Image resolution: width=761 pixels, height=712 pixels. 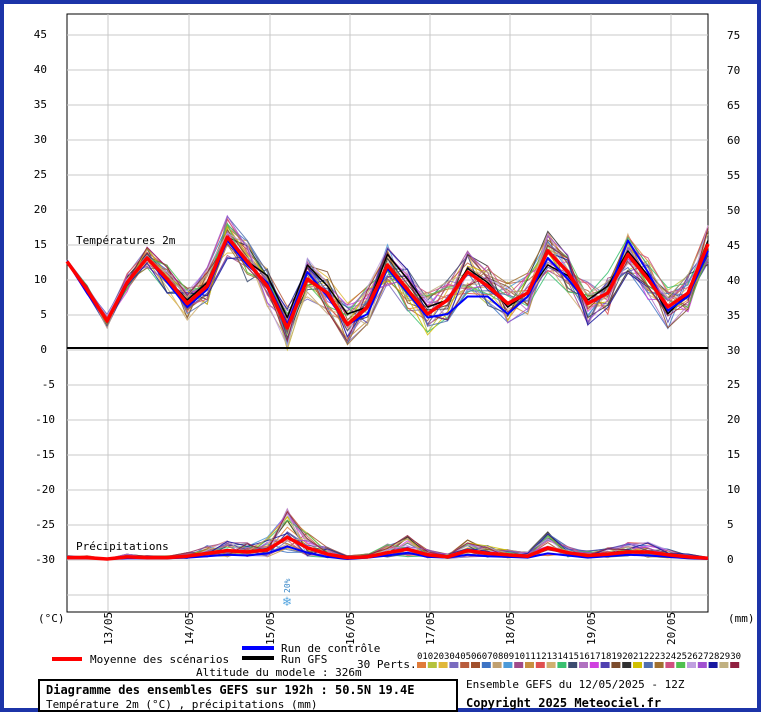 I want to click on pert-legend-number: 17, so click(x=595, y=657).